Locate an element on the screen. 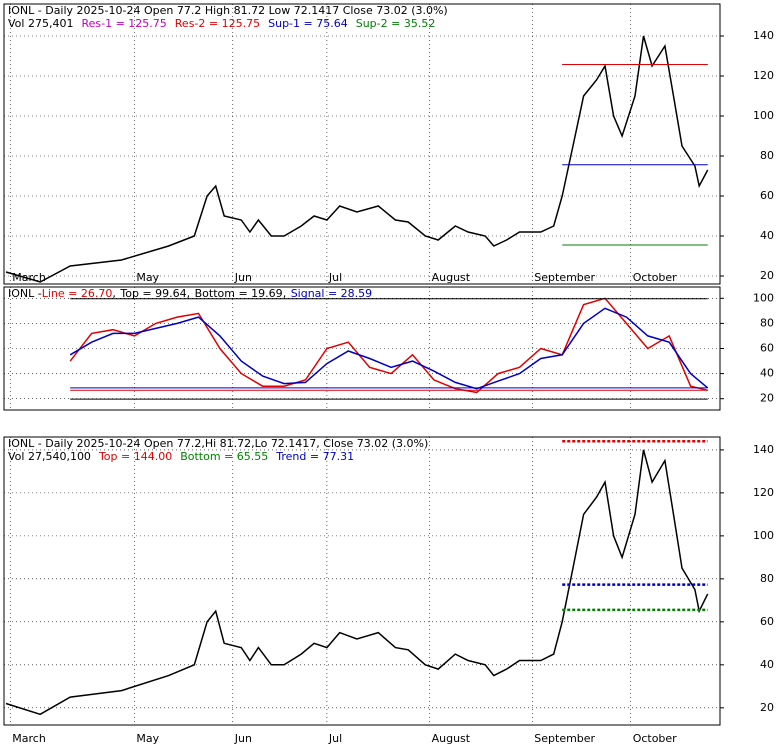 The width and height of the screenshot is (780, 745). panel-subtitle: Vol 27,540,100 is located at coordinates (49, 456).